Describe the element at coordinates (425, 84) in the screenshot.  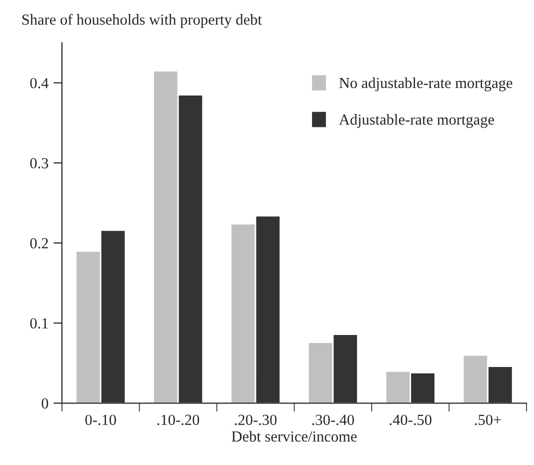
I see `legend-label: No adjustable-rate mortgage` at that location.